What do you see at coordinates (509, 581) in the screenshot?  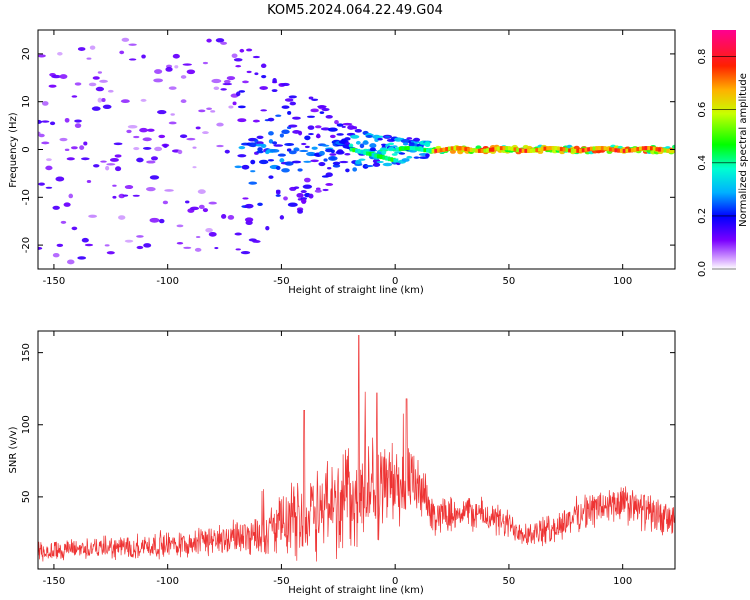 I see `x-tick-label: 50` at bounding box center [509, 581].